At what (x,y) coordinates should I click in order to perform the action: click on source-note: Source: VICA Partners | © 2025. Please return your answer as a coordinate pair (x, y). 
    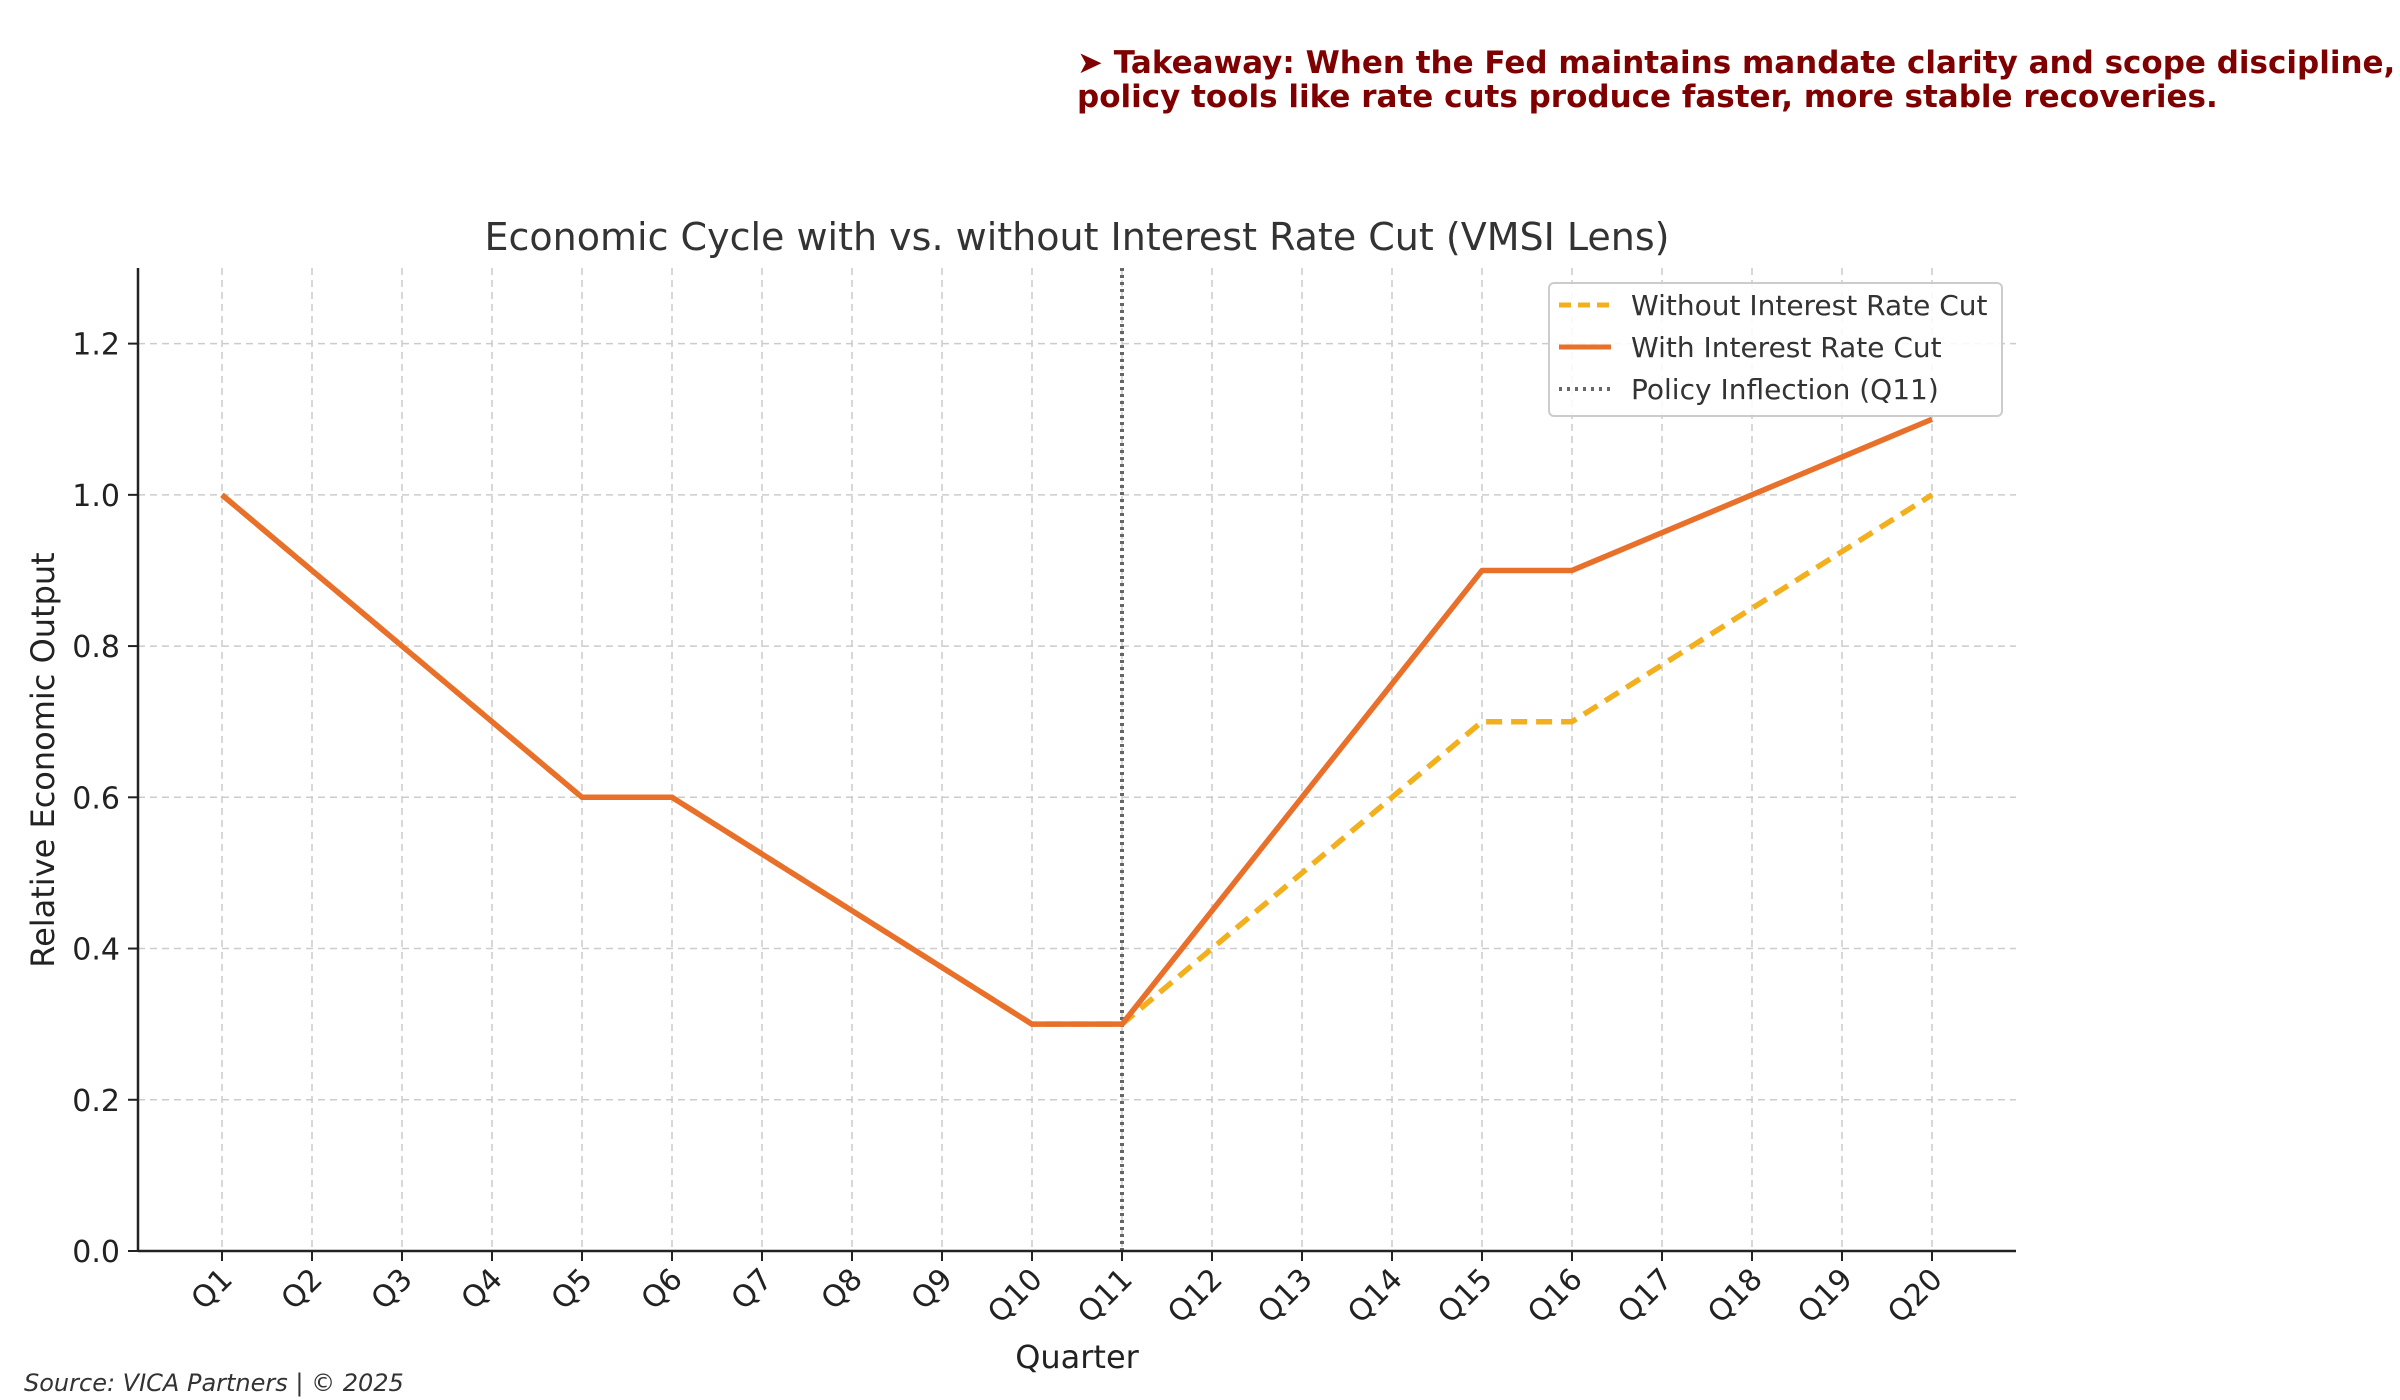
    Looking at the image, I should click on (214, 1383).